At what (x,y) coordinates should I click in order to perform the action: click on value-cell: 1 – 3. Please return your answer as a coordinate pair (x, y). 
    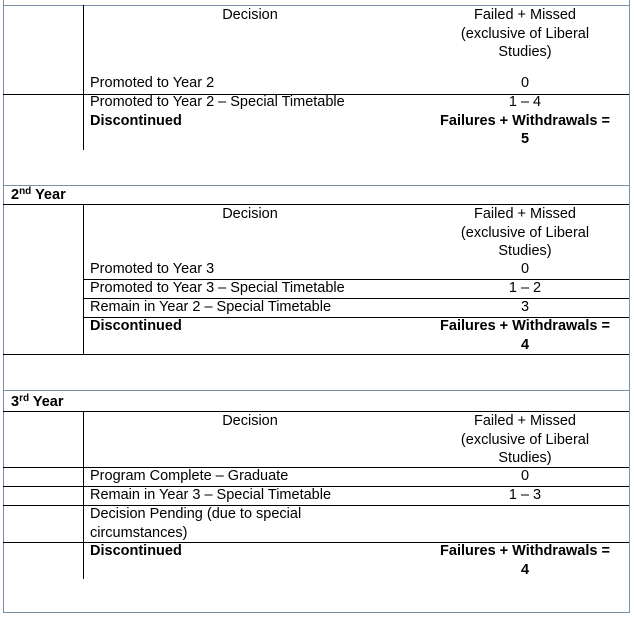
    Looking at the image, I should click on (525, 495).